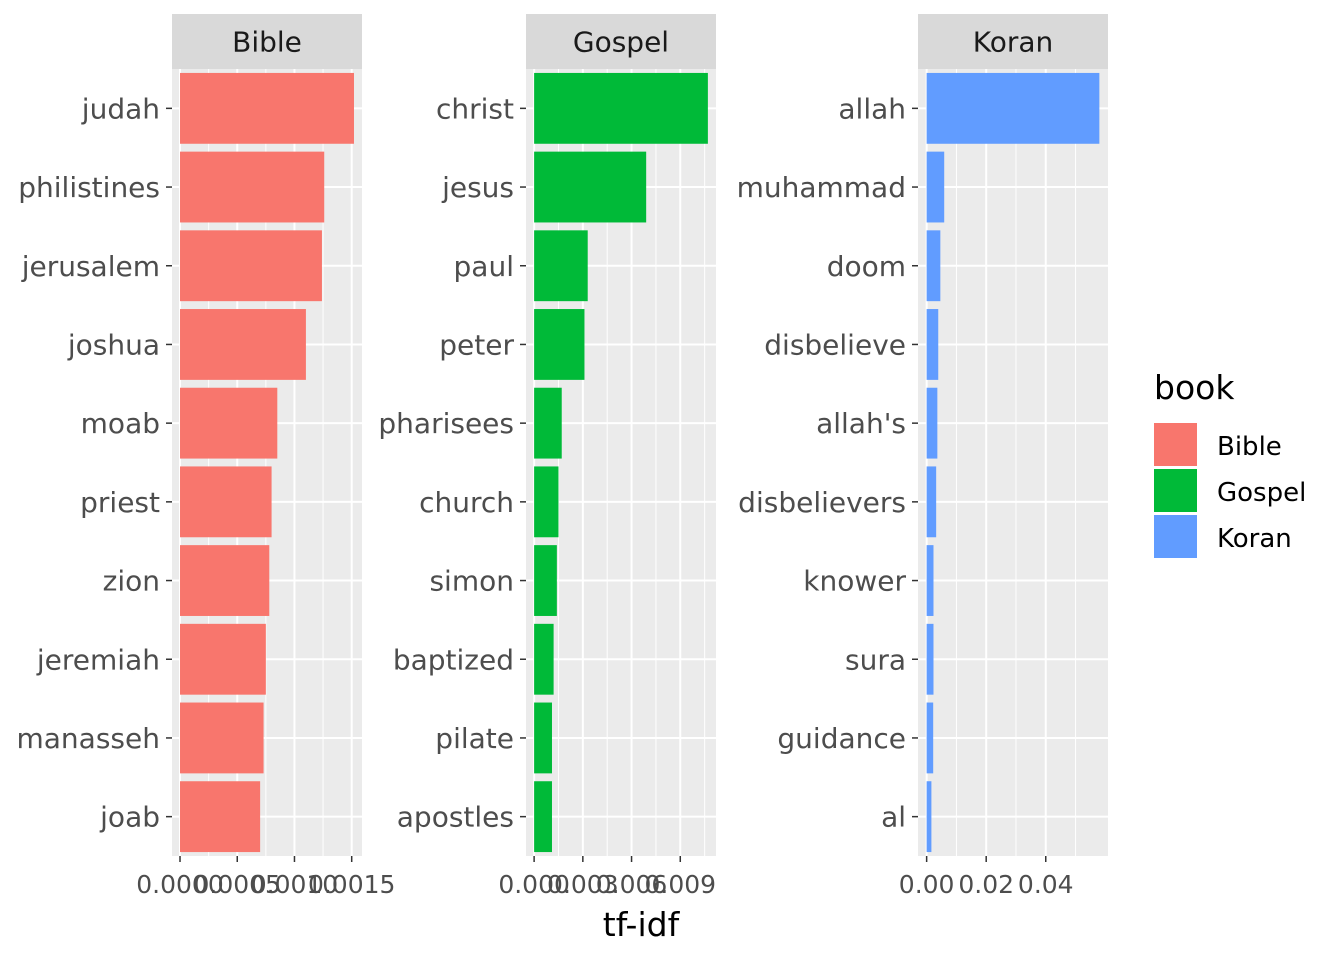 The height and width of the screenshot is (965, 1344). What do you see at coordinates (534, 884) in the screenshot?
I see `x-tick-label: 0.000` at bounding box center [534, 884].